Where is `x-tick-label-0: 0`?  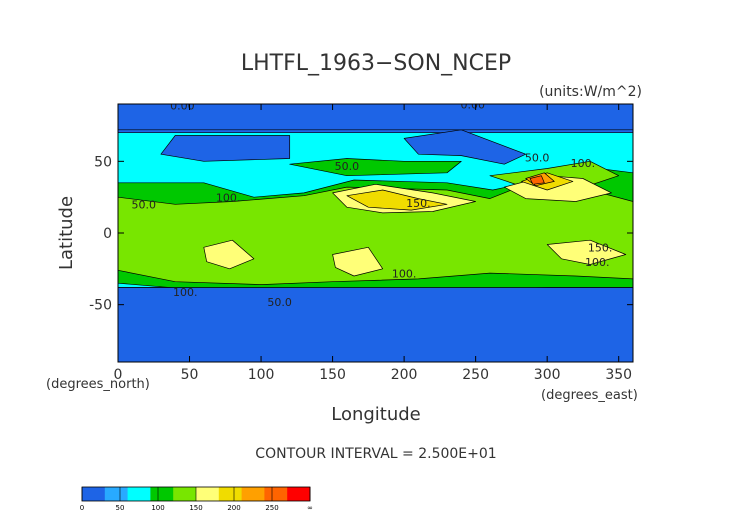
x-tick-label-0: 0 is located at coordinates (118, 375).